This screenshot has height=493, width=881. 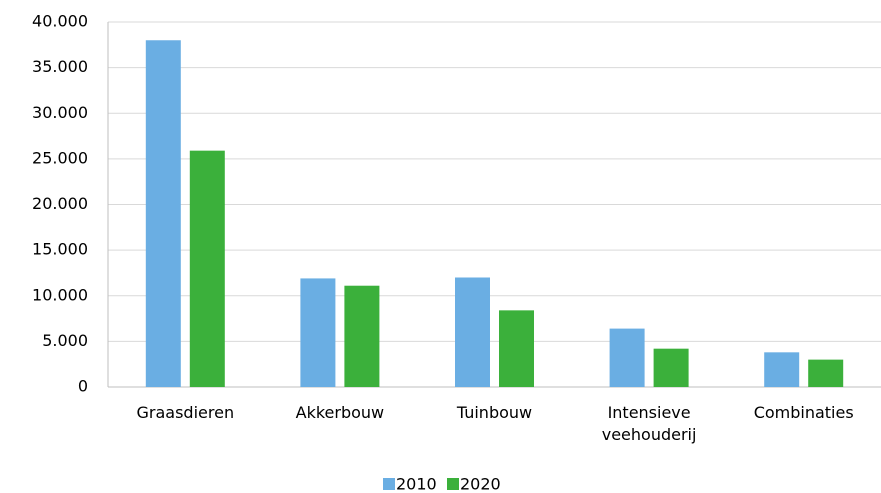 I want to click on y-tick-label: 0, so click(x=83, y=386).